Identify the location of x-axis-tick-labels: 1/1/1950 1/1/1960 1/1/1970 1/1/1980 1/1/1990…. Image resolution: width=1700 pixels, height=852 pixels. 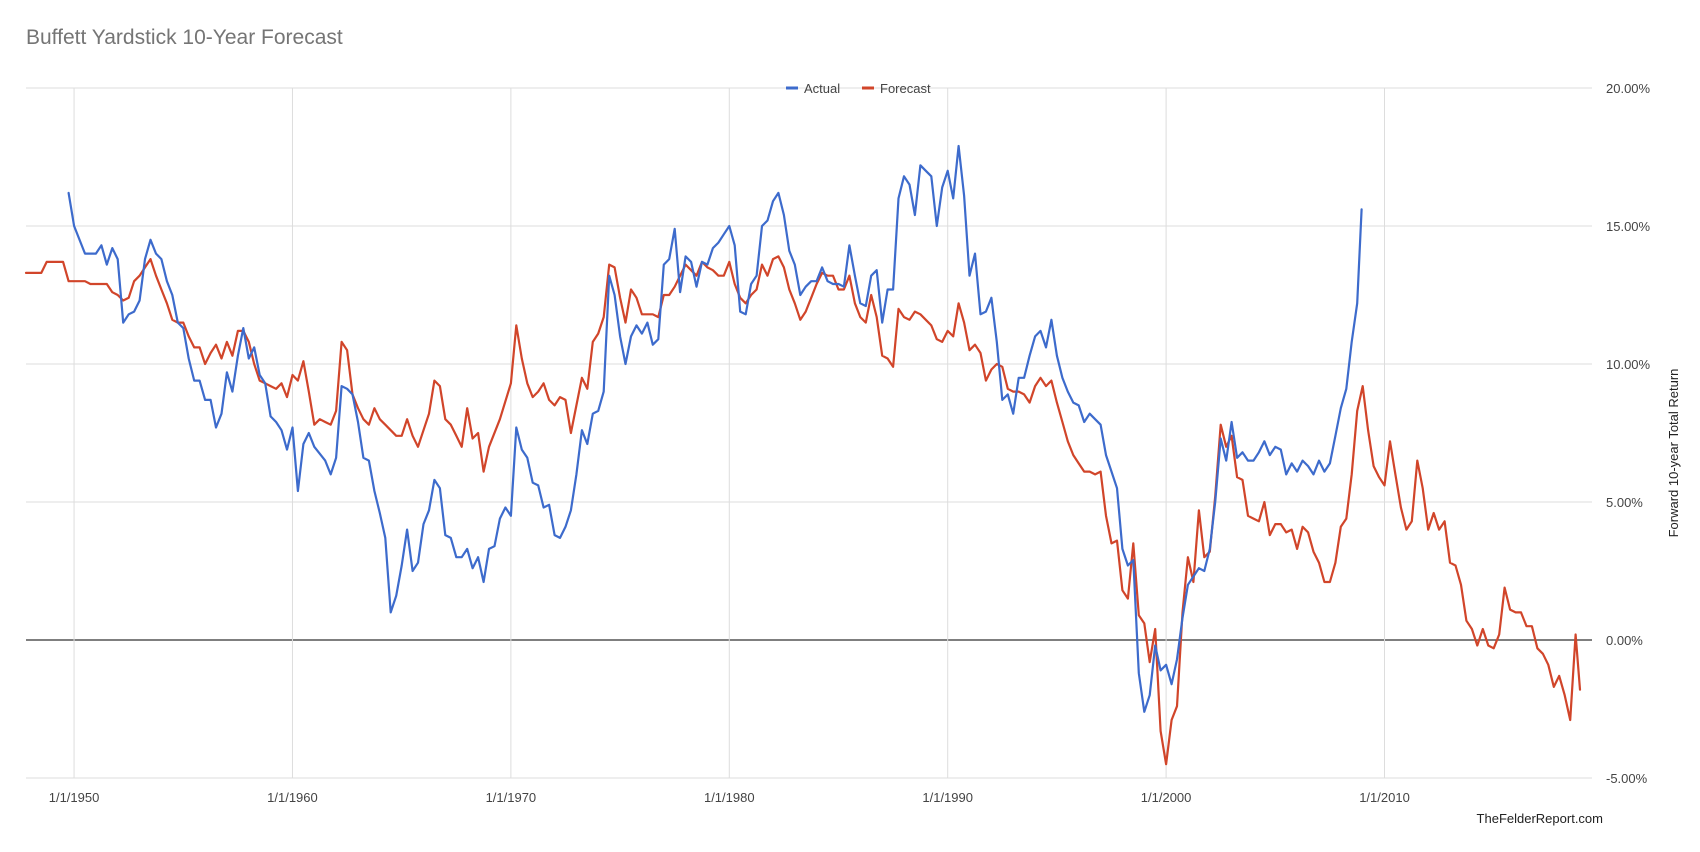
(729, 797).